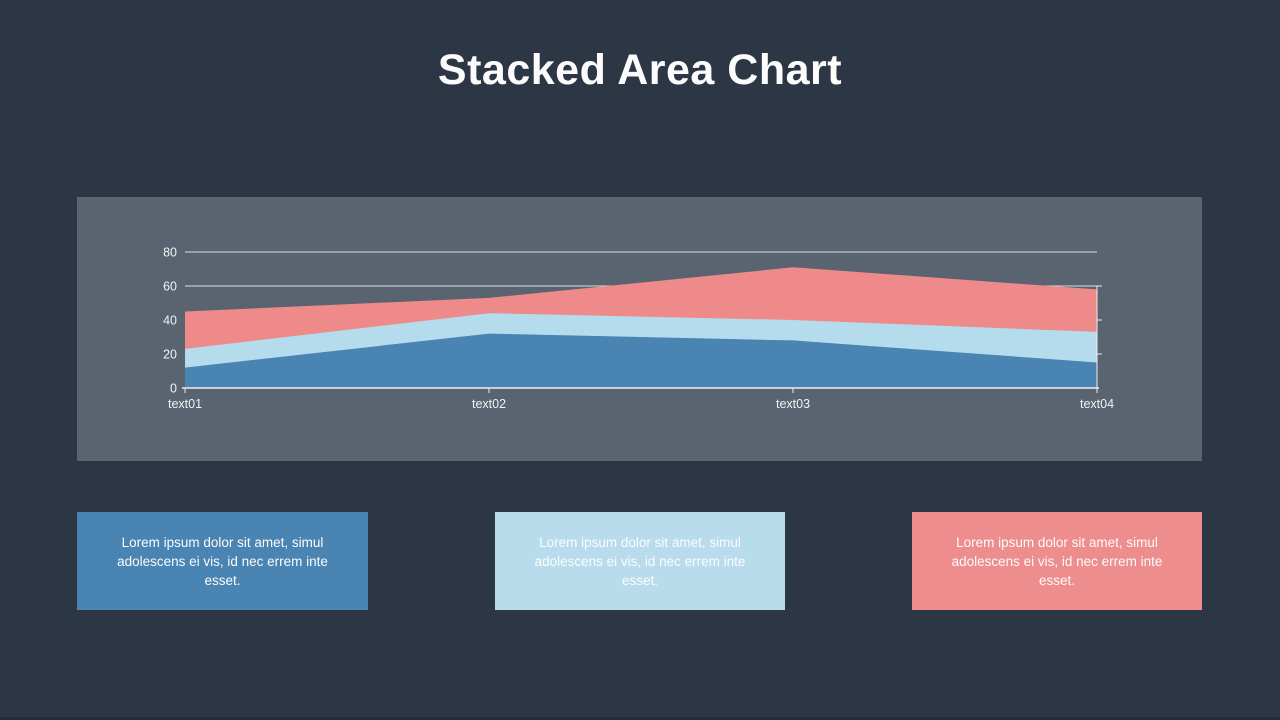 Image resolution: width=1280 pixels, height=720 pixels. I want to click on x-tick-label: text03, so click(793, 404).